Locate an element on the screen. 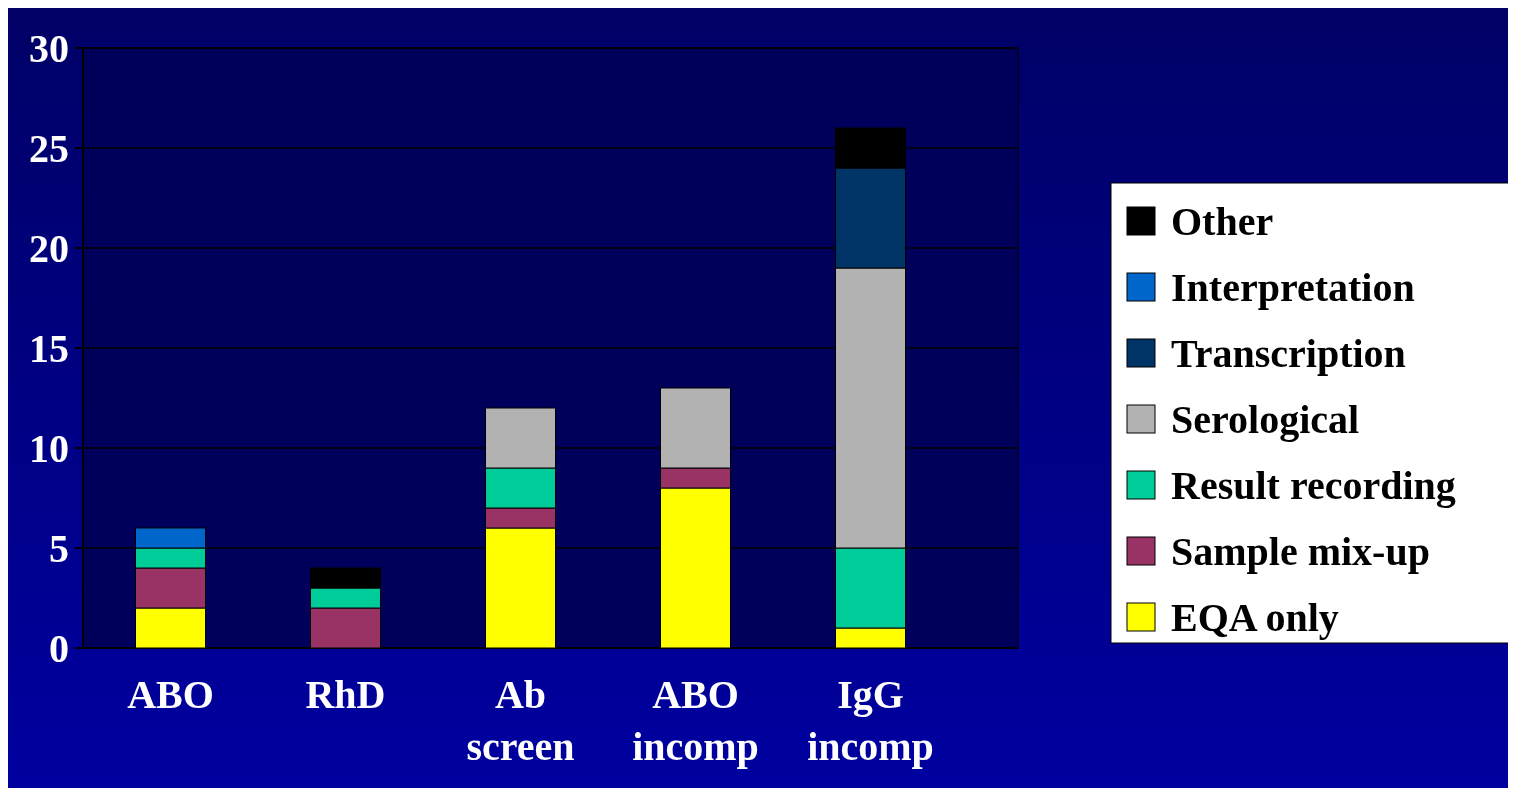 The image size is (1516, 798). x-tick-label: ABO incomp is located at coordinates (695, 720).